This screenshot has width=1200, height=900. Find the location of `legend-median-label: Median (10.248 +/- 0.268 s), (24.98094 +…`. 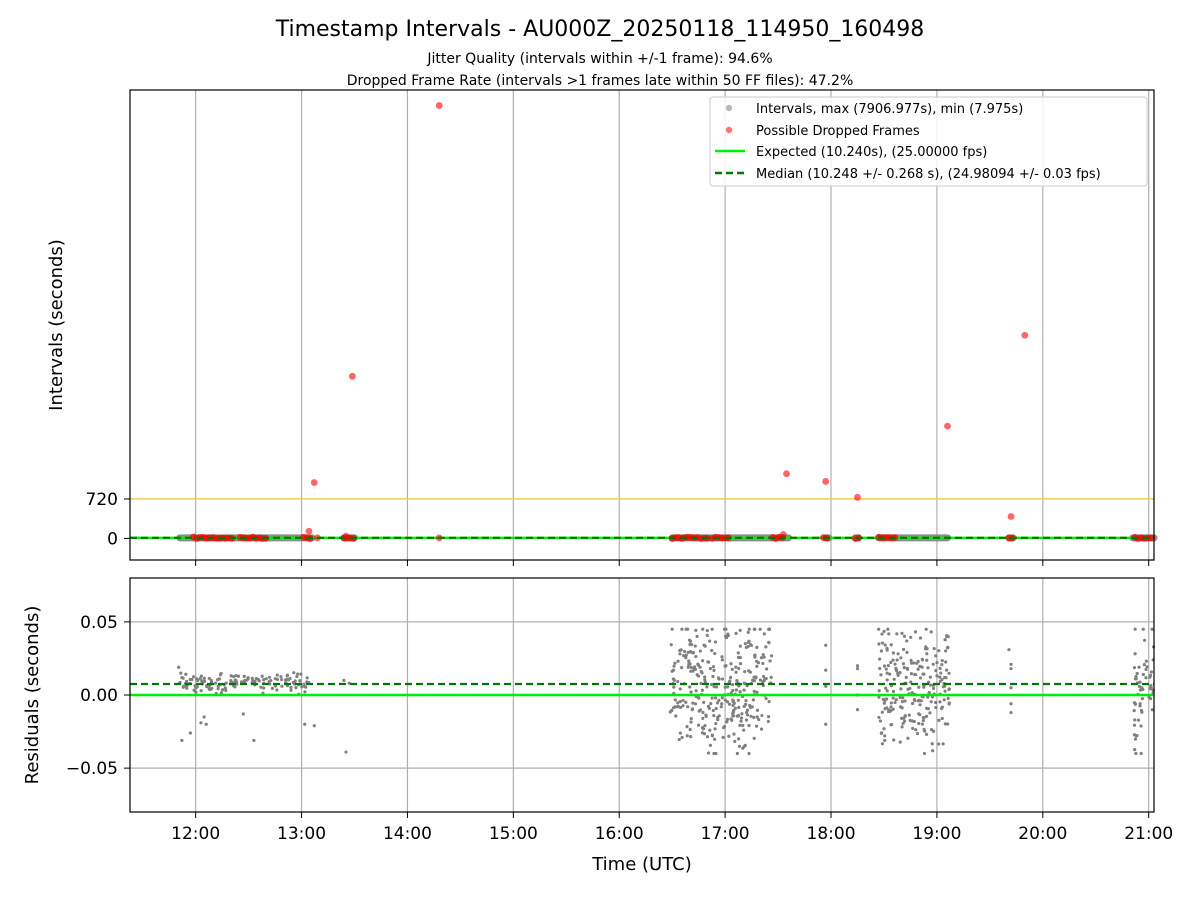

legend-median-label: Median (10.248 +/- 0.268 s), (24.98094 +… is located at coordinates (928, 174).